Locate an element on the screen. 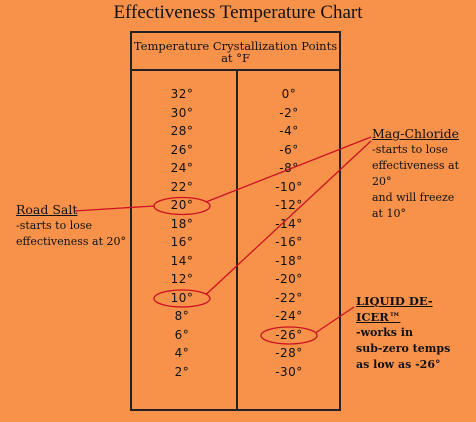 This screenshot has width=476, height=422. road-salt-line-1: -starts to lose is located at coordinates (54, 225).